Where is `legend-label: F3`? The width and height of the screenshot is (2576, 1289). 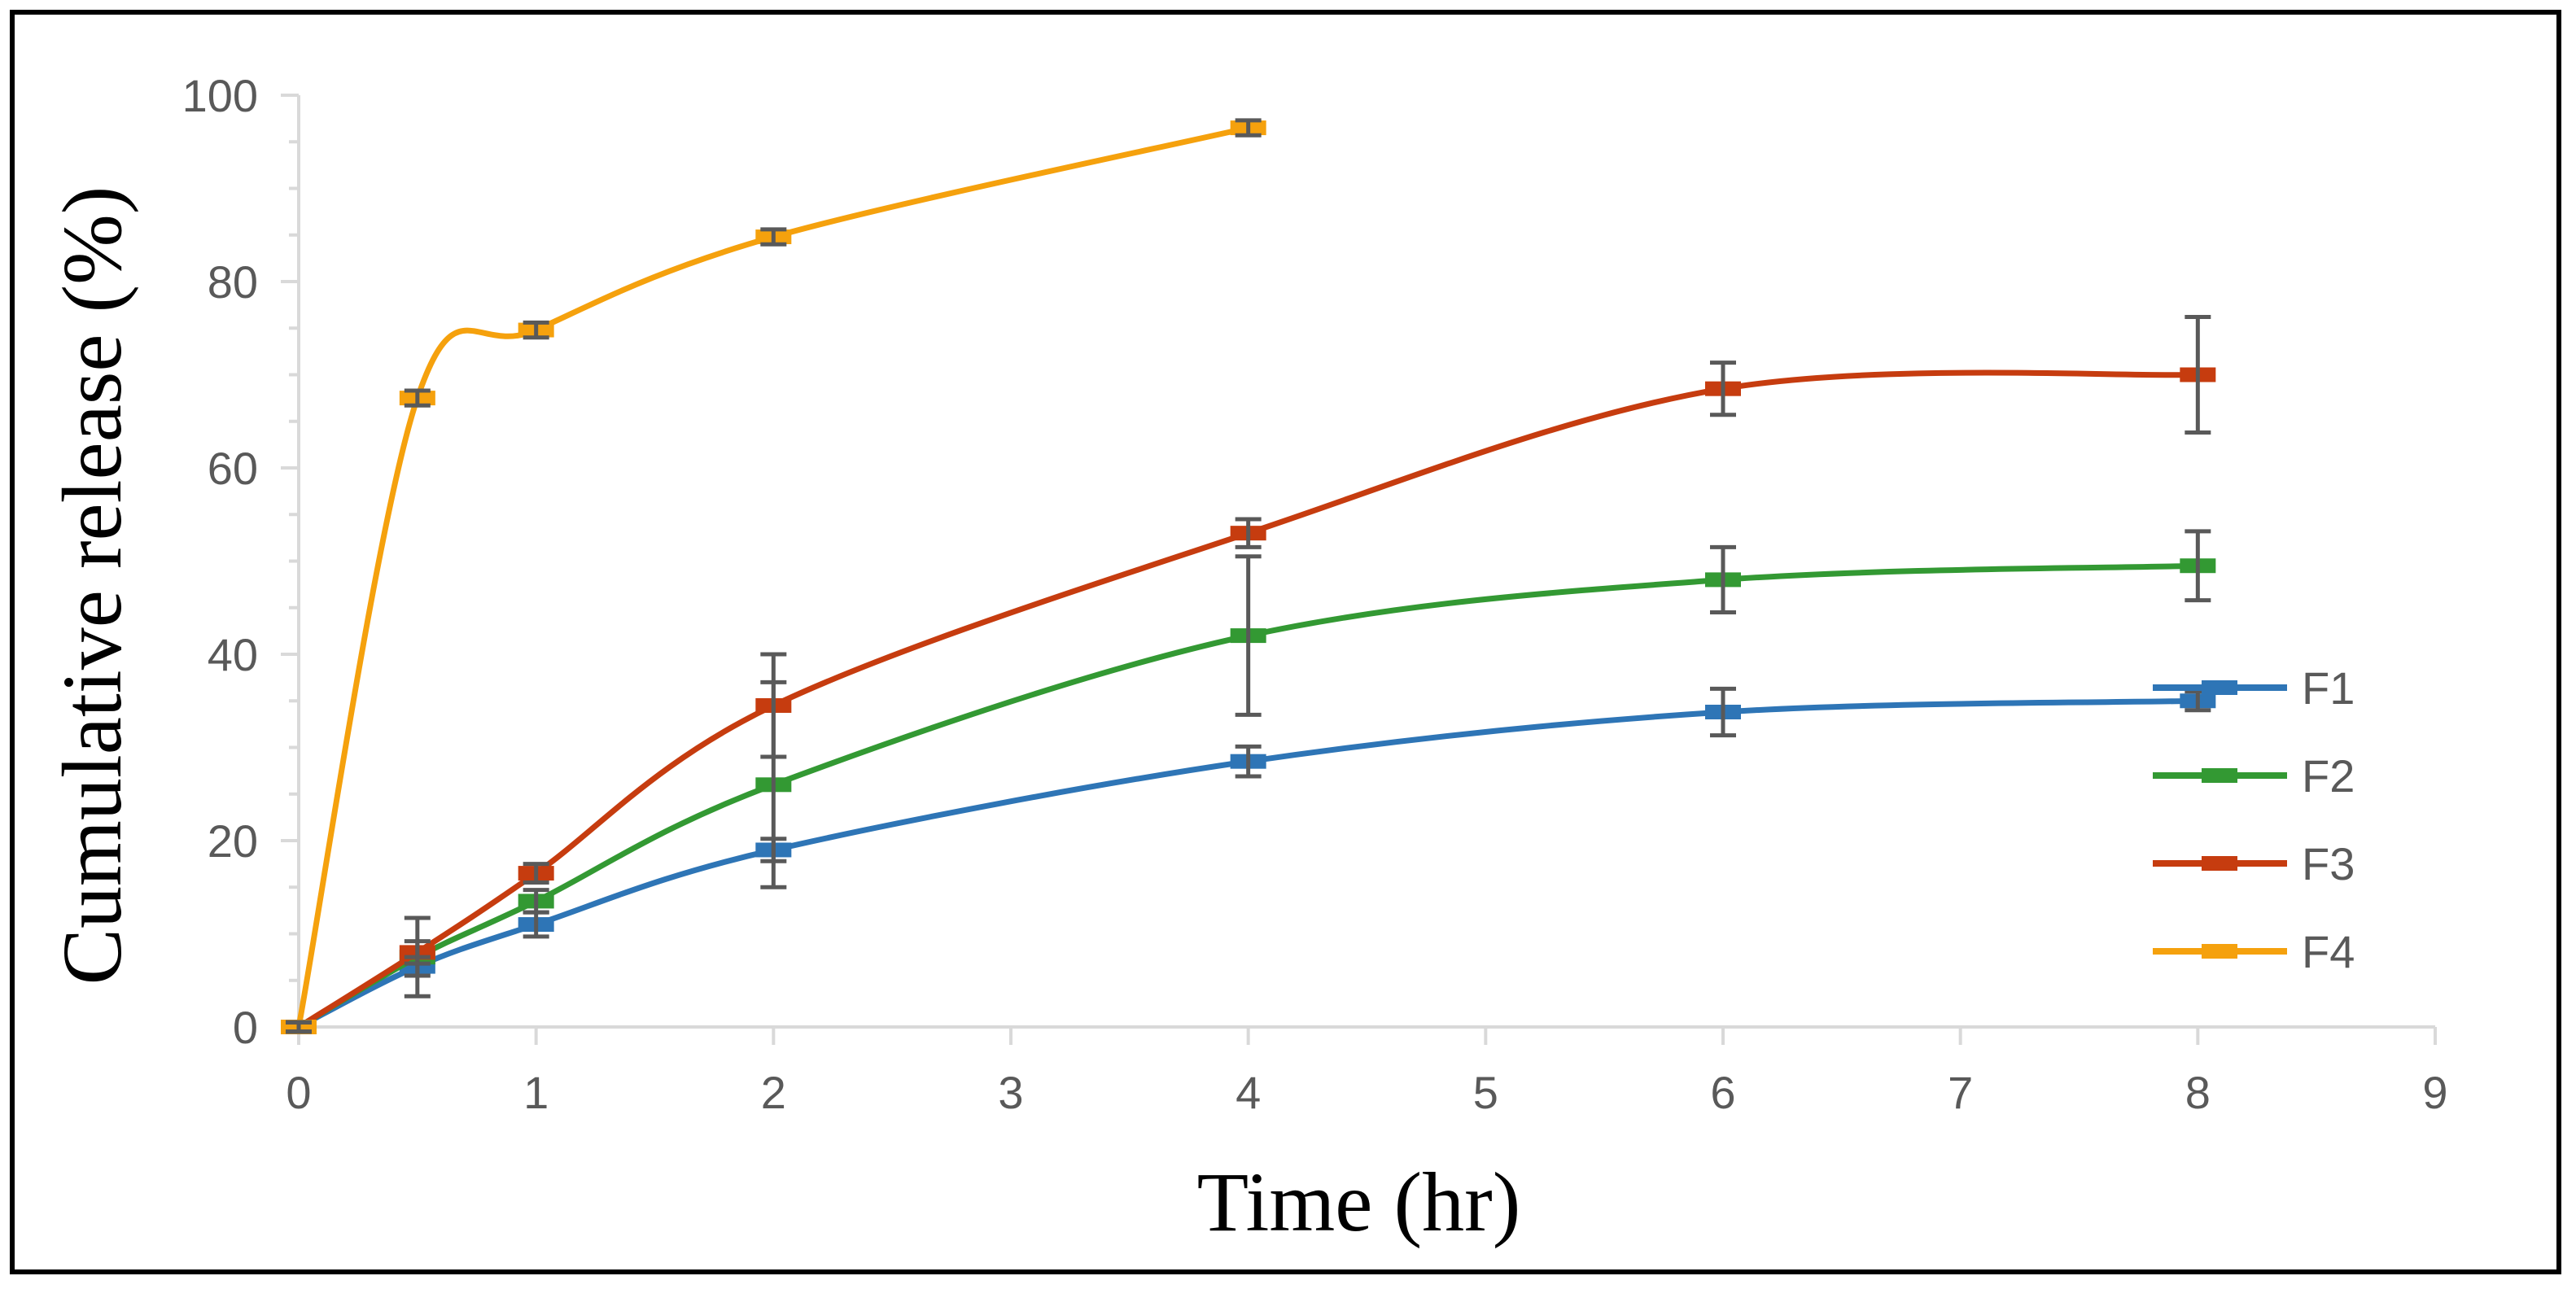
legend-label: F3 is located at coordinates (2328, 864).